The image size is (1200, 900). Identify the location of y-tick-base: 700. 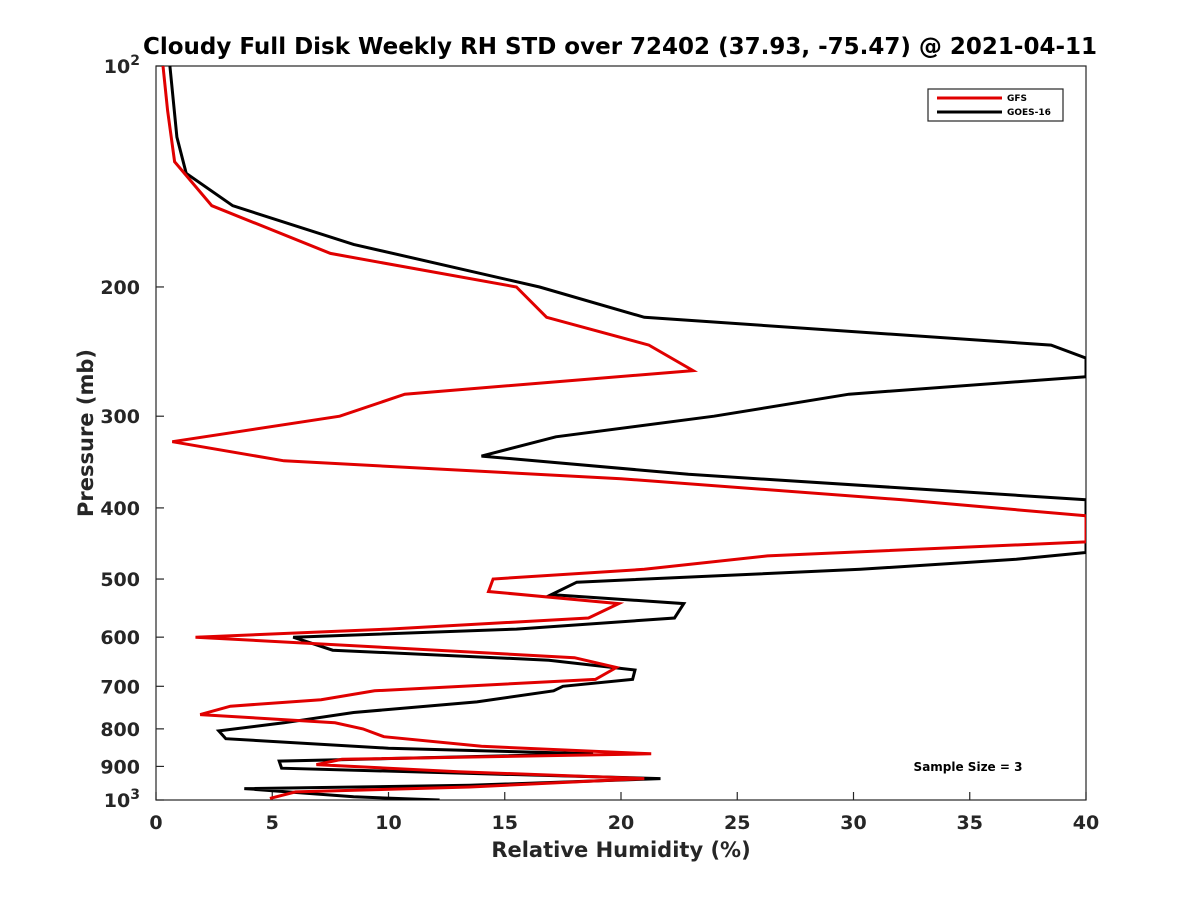
(120, 687).